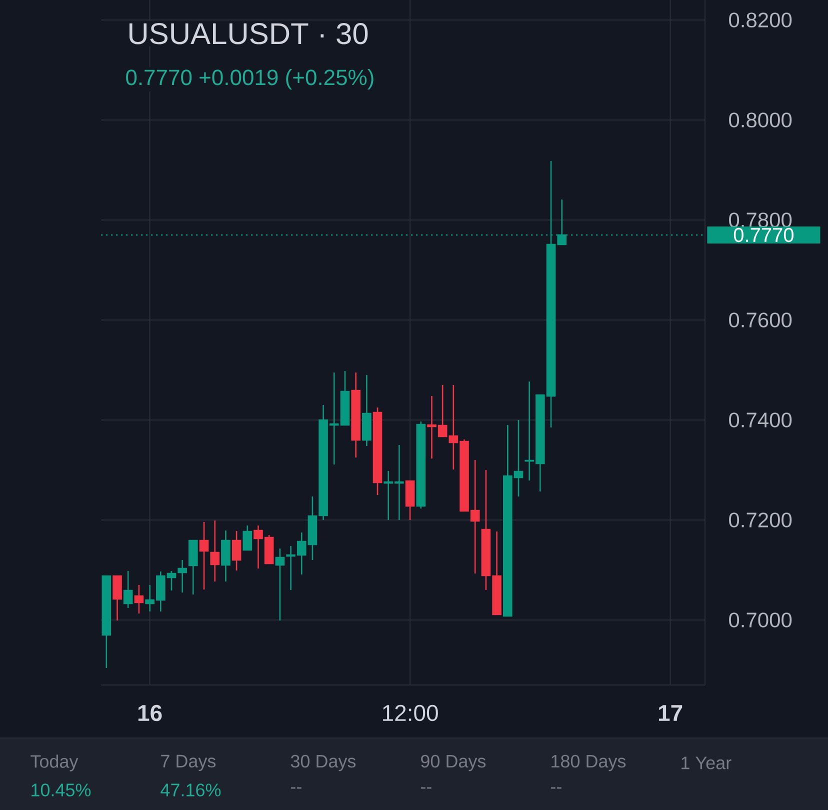 This screenshot has height=810, width=828. Describe the element at coordinates (670, 713) in the screenshot. I see `x-tick-label: 17` at that location.